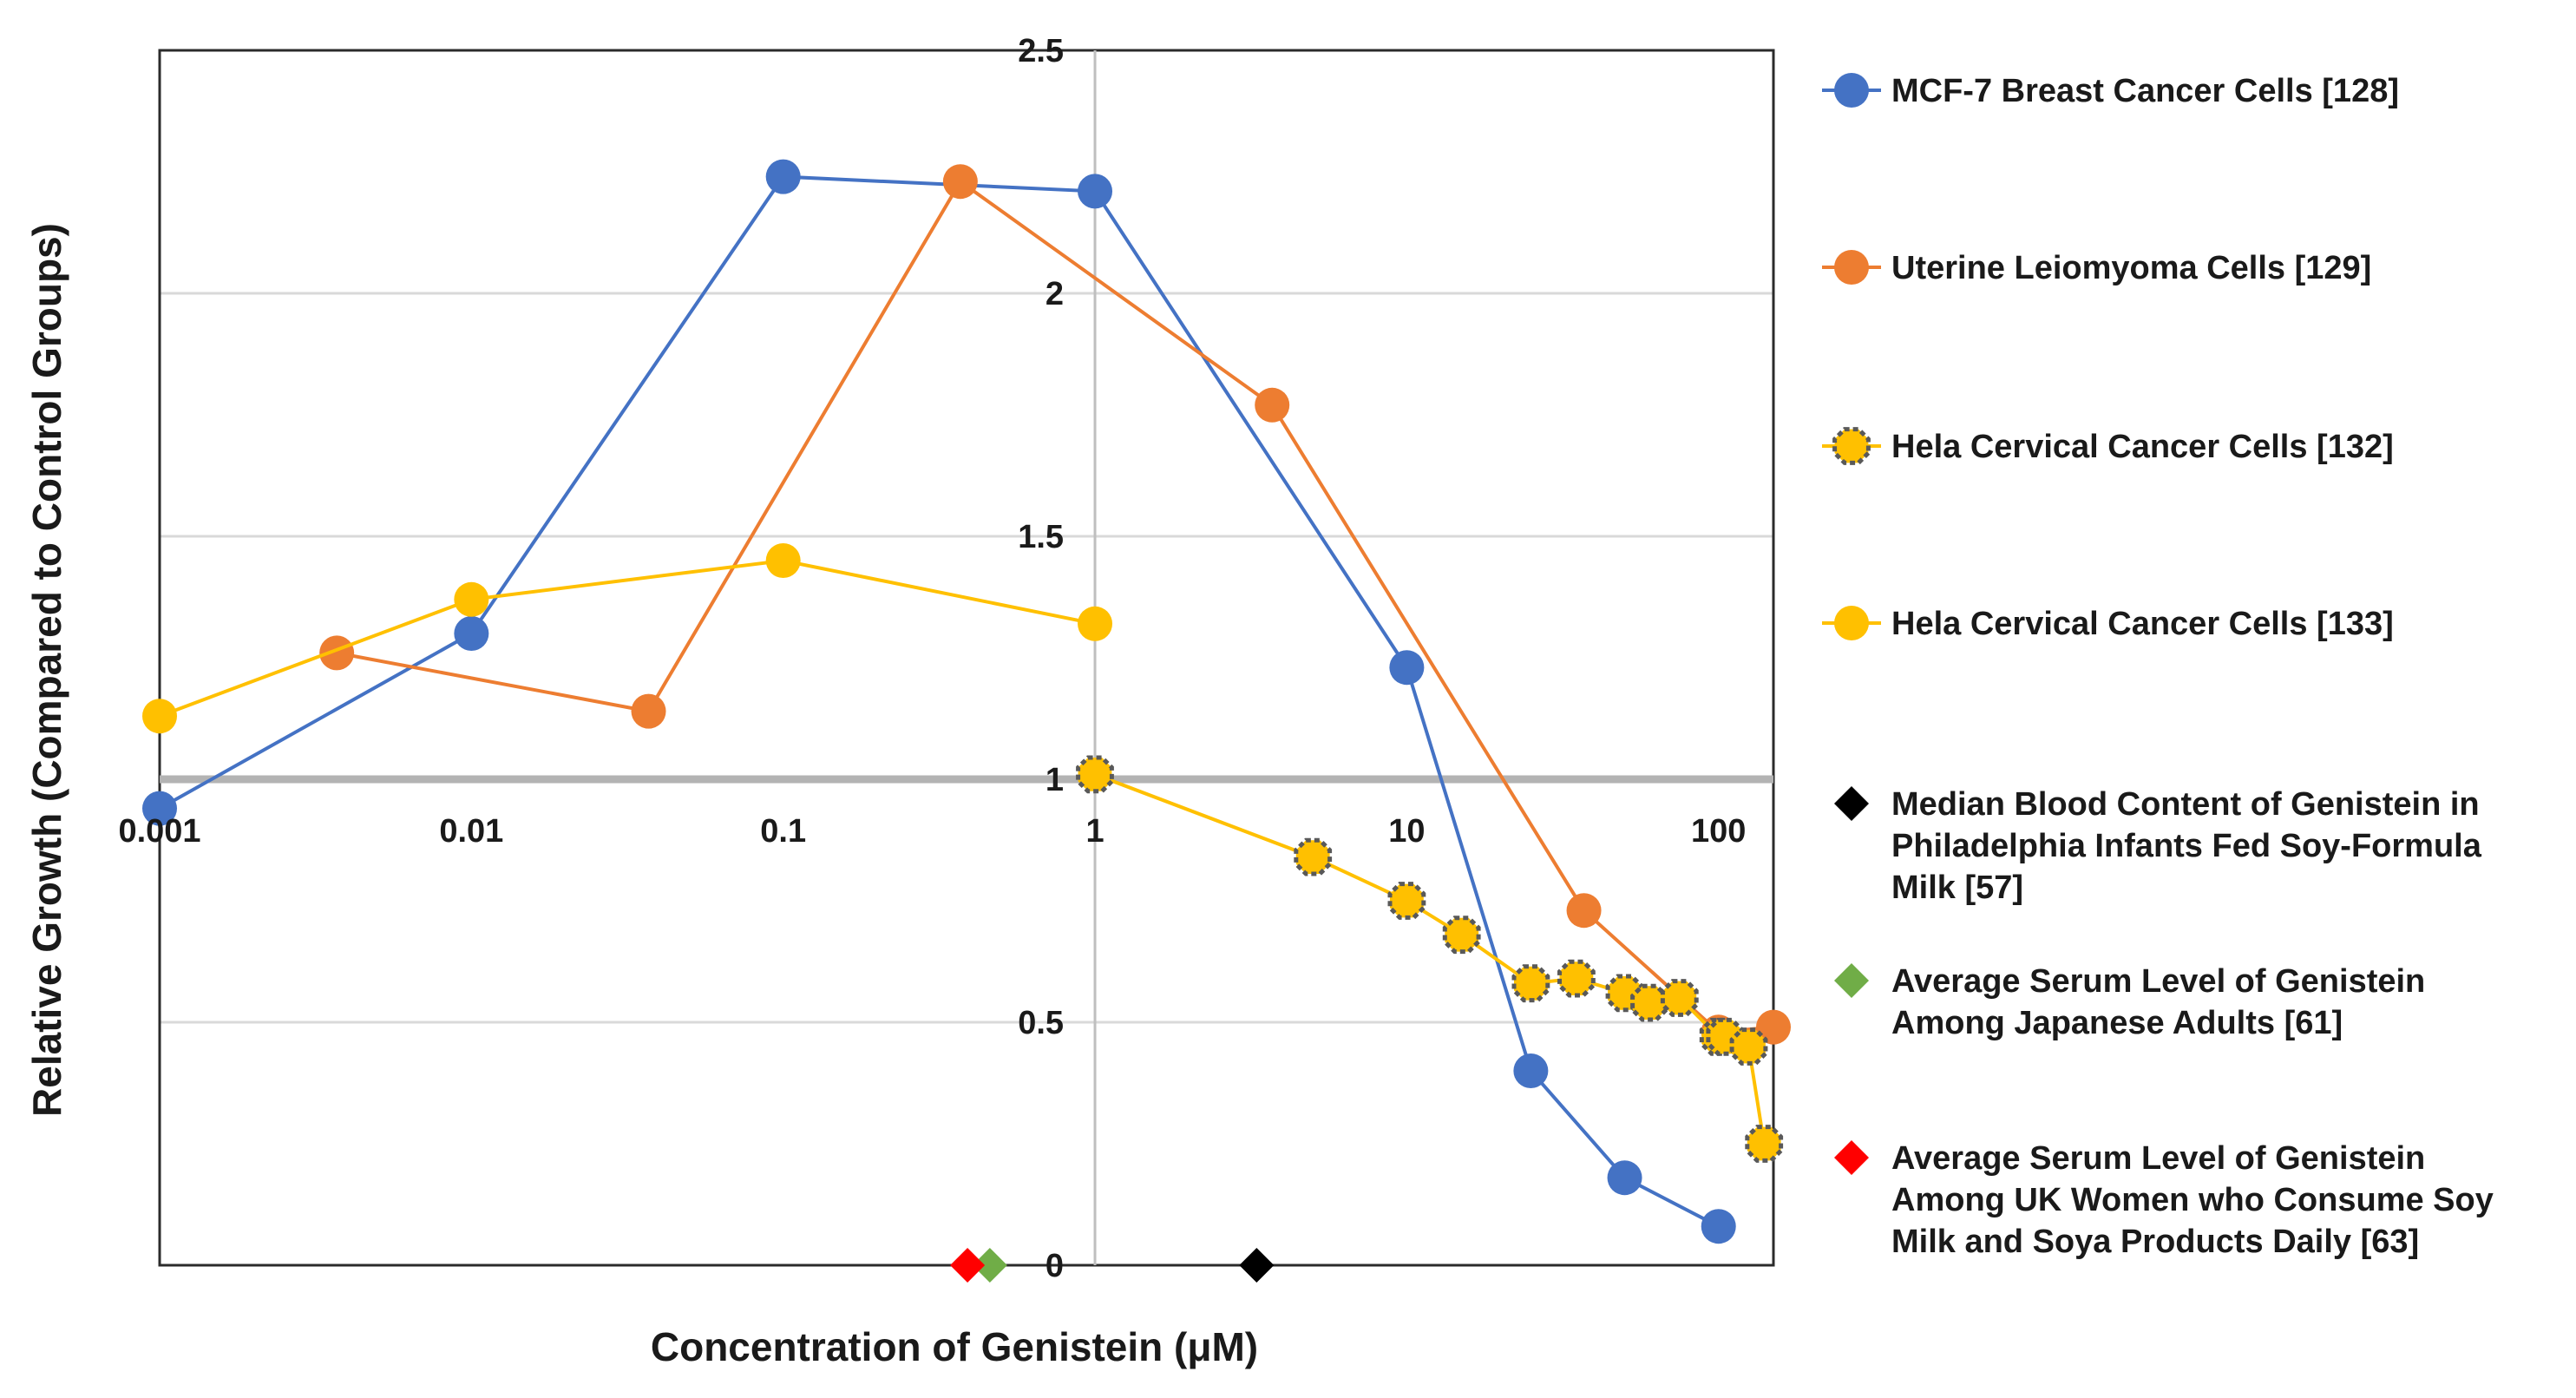 This screenshot has height=1398, width=2576. I want to click on y-tick-label-2: 2, so click(1054, 294).